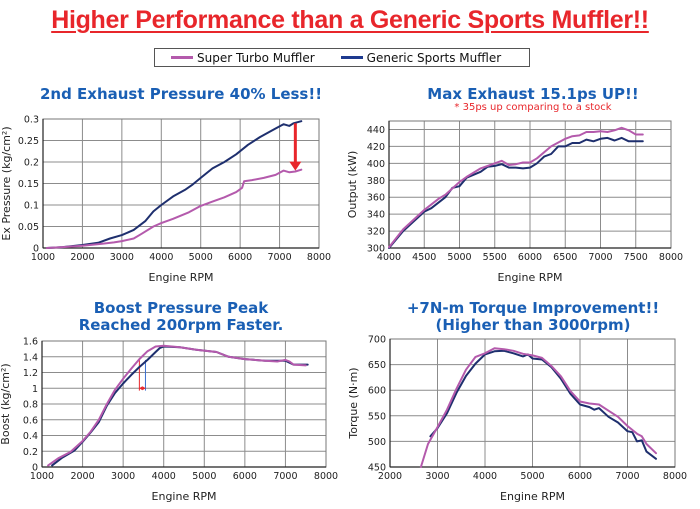  What do you see at coordinates (30, 342) in the screenshot?
I see `y-tick-label: 1.6` at bounding box center [30, 342].